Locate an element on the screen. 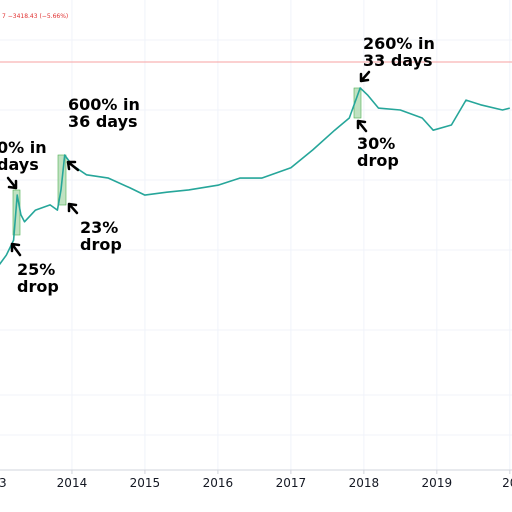 The height and width of the screenshot is (512, 512). x-tick-label: 20 is located at coordinates (507, 483).